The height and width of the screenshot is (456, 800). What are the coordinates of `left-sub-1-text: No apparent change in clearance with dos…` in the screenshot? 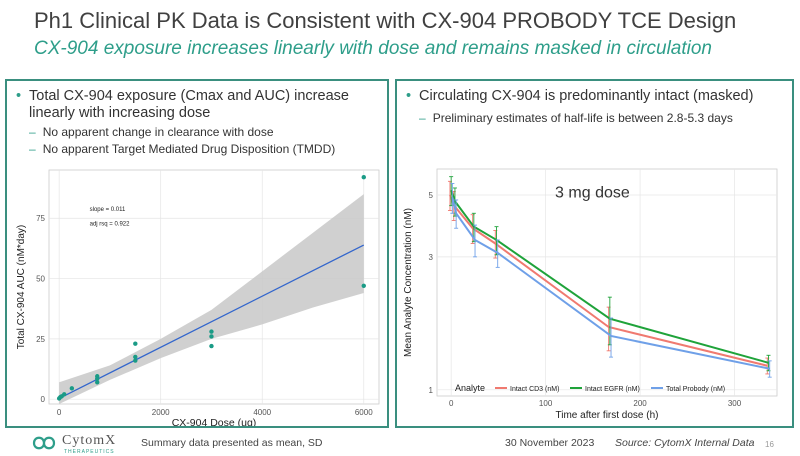 It's located at (158, 132).